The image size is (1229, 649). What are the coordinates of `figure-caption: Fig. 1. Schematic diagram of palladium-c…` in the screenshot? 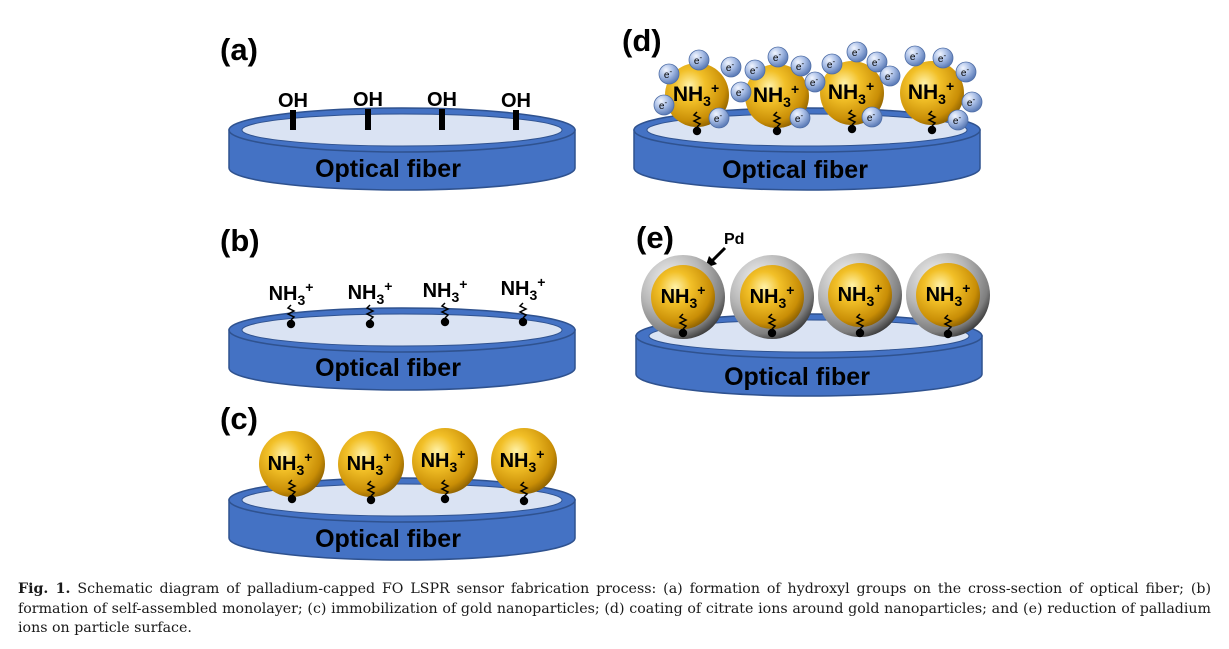 It's located at (614, 609).